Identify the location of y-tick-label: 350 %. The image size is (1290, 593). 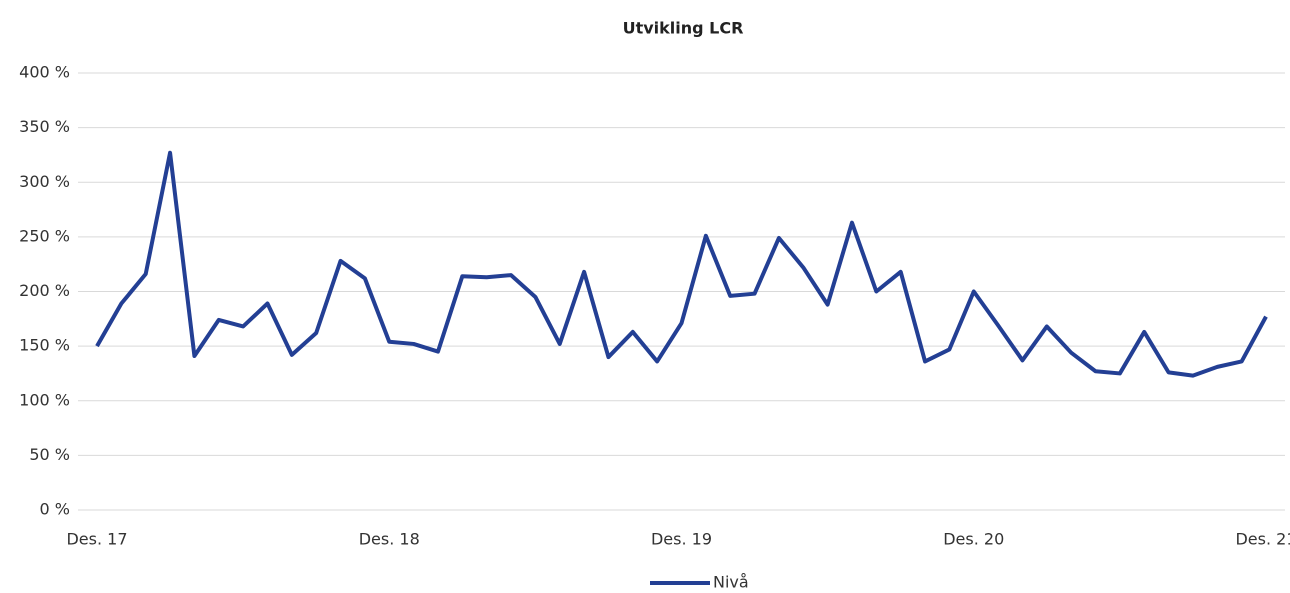
(44, 126).